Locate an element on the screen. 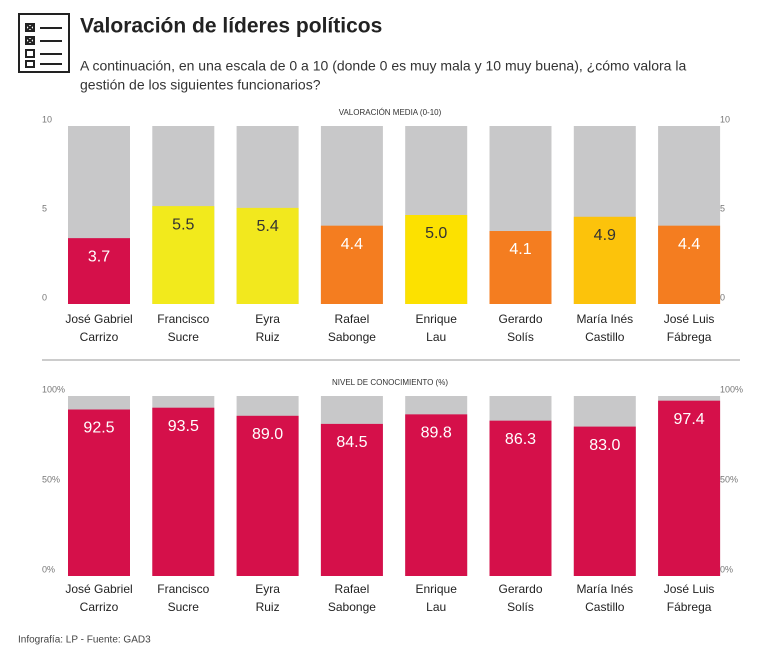  value-label: 89.0 is located at coordinates (267, 434).